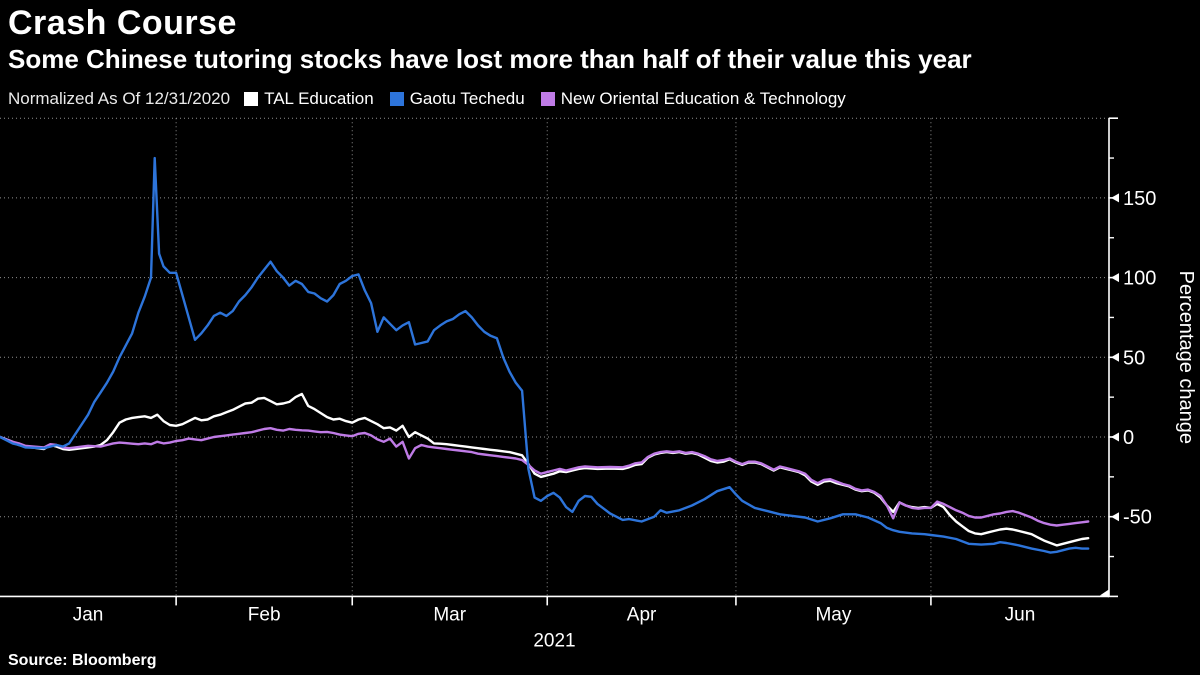 The image size is (1200, 675). Describe the element at coordinates (1134, 358) in the screenshot. I see `svg-text: 50` at that location.